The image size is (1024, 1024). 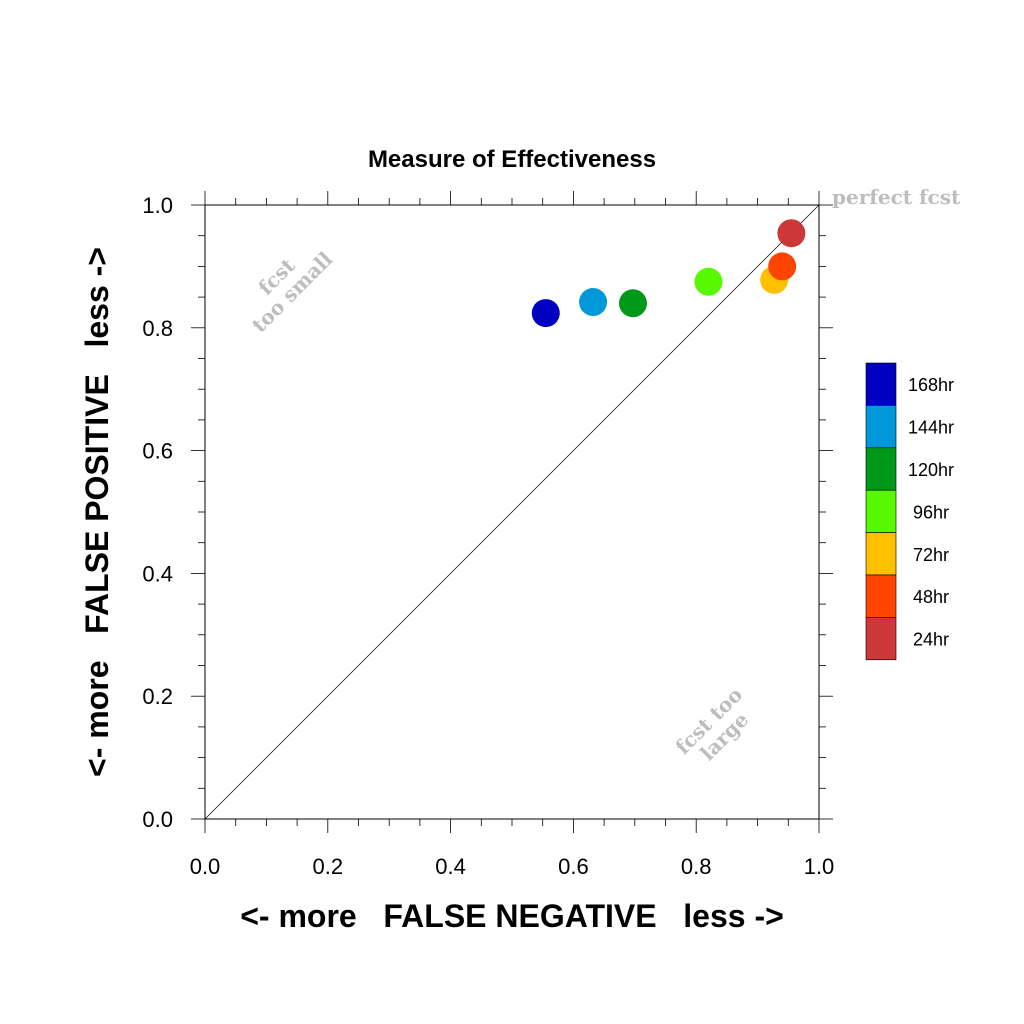 What do you see at coordinates (696, 866) in the screenshot?
I see `x-tick-label: 0.8` at bounding box center [696, 866].